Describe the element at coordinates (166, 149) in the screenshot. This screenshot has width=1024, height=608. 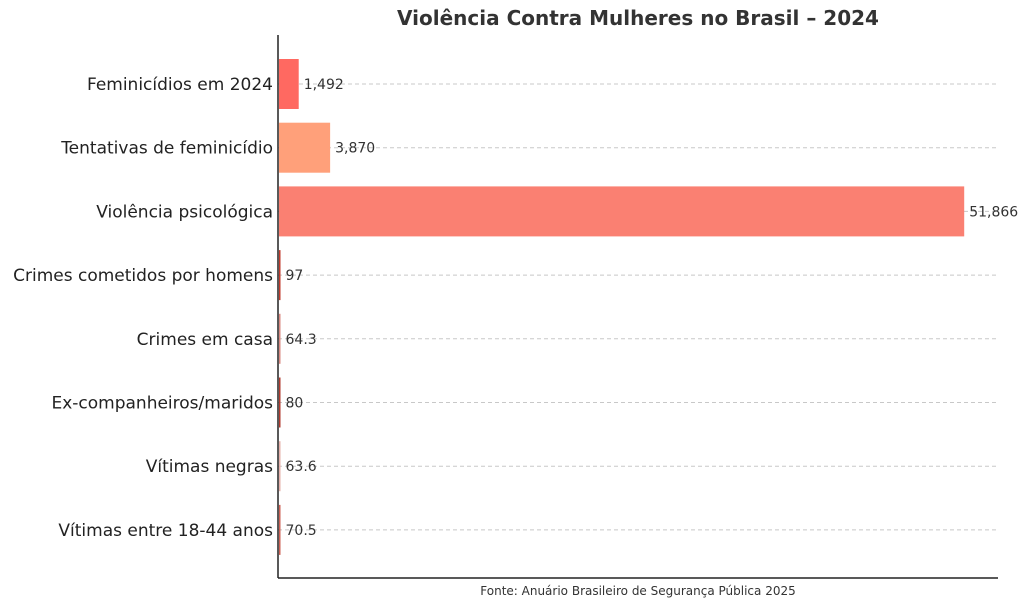
I see `category-label: Tentativas de feminicídio` at that location.